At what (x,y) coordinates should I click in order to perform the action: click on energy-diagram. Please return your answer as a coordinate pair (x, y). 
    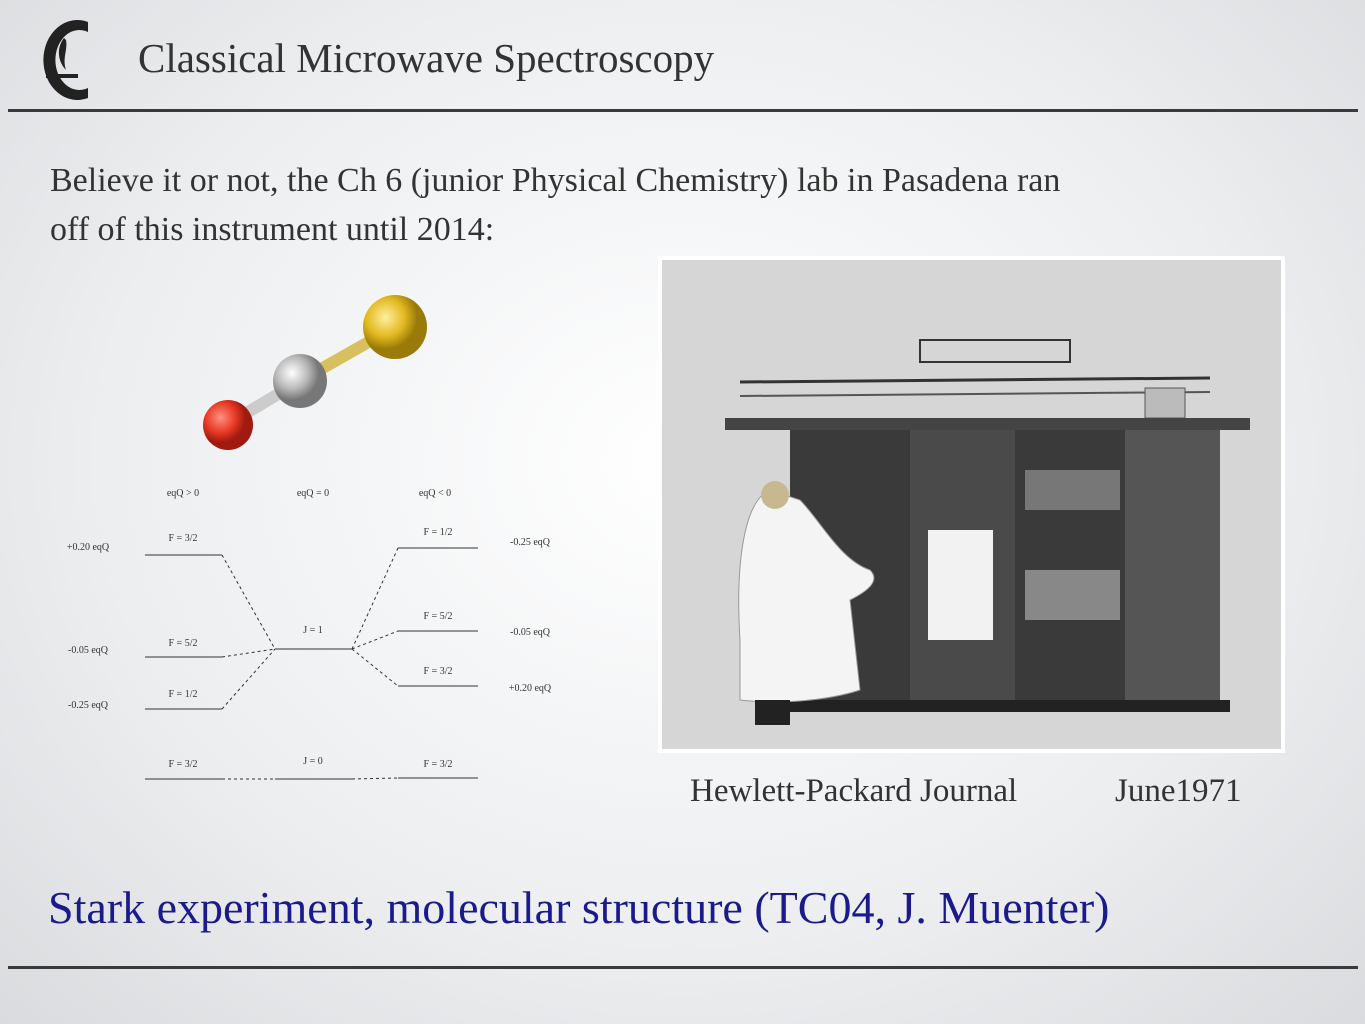
    Looking at the image, I should click on (311, 663).